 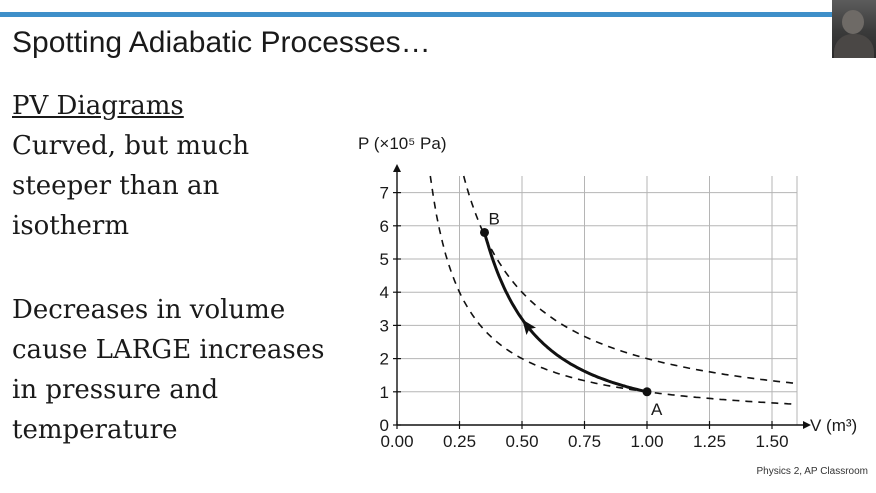 What do you see at coordinates (168, 350) in the screenshot?
I see `text-line: cause LARGE increases` at bounding box center [168, 350].